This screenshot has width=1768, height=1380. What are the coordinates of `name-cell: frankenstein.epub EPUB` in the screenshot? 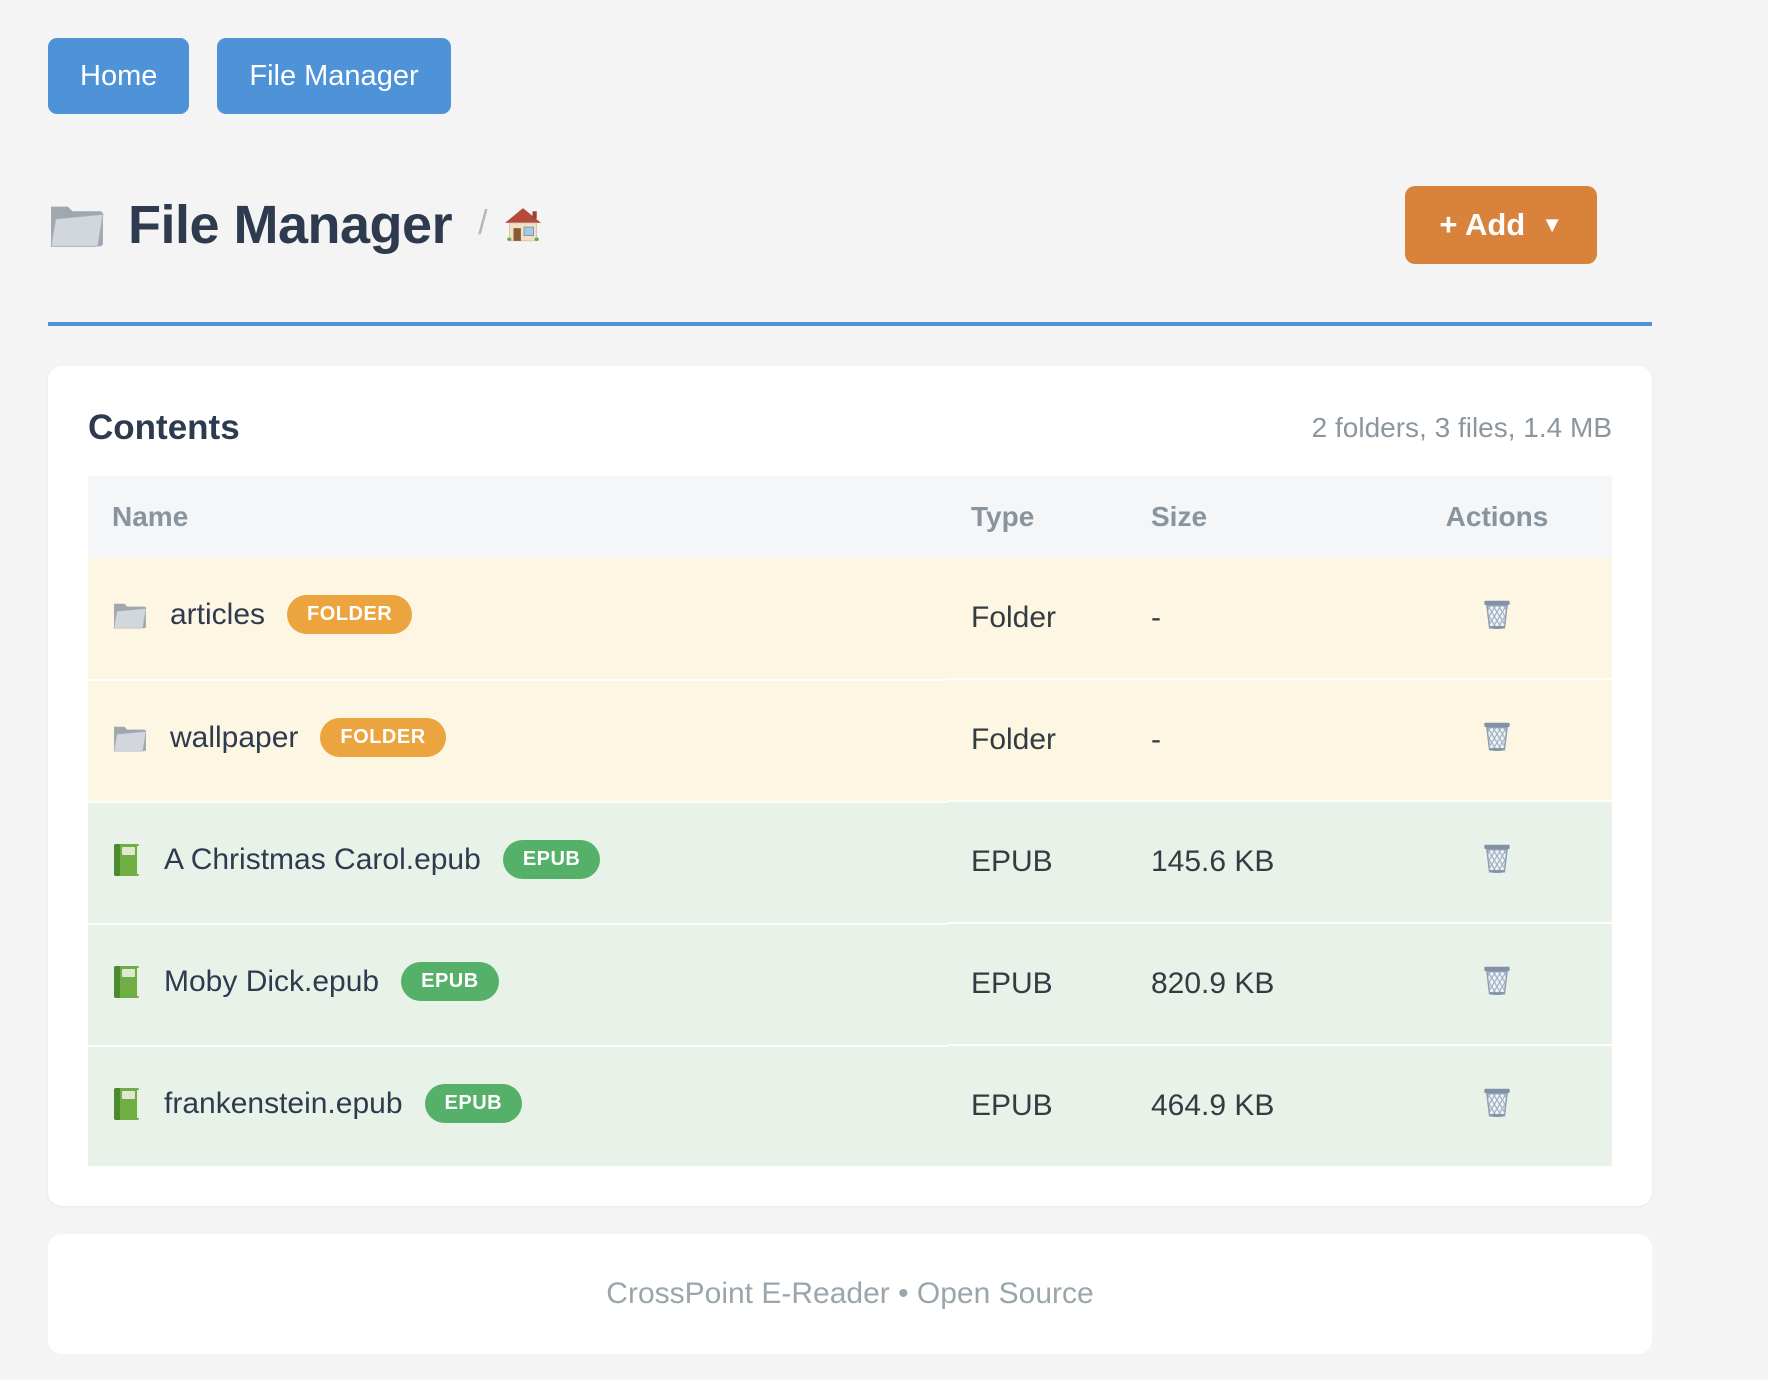 It's located at (517, 1102).